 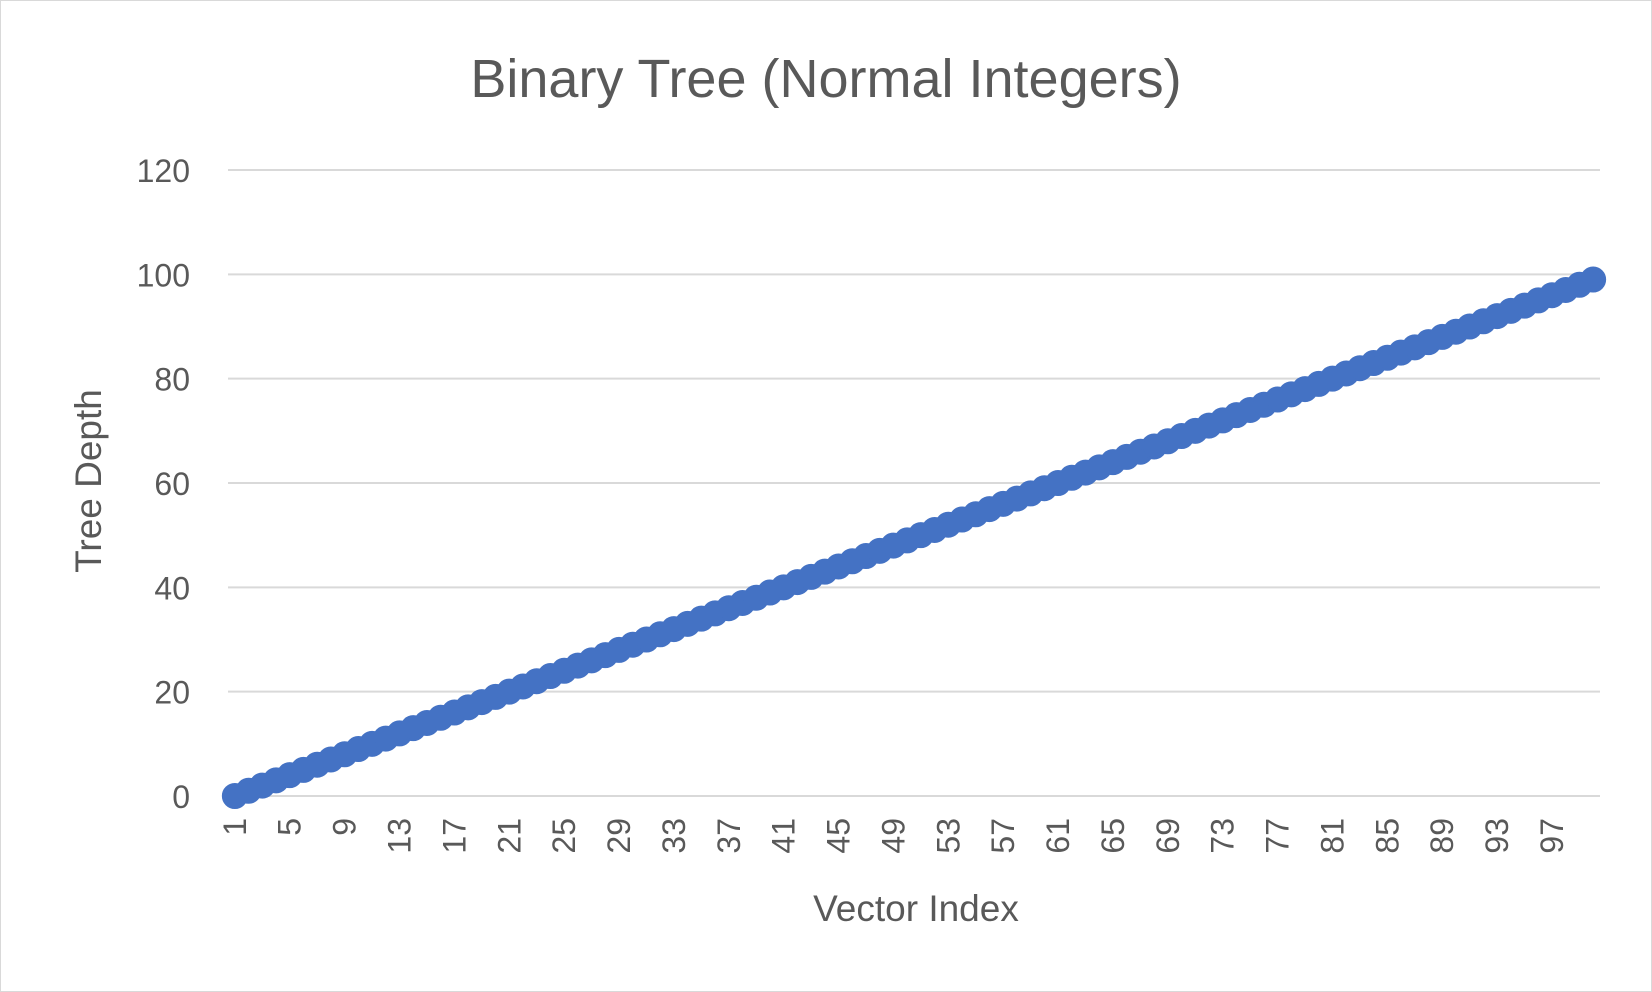 What do you see at coordinates (172, 588) in the screenshot?
I see `y-tick-label: 40` at bounding box center [172, 588].